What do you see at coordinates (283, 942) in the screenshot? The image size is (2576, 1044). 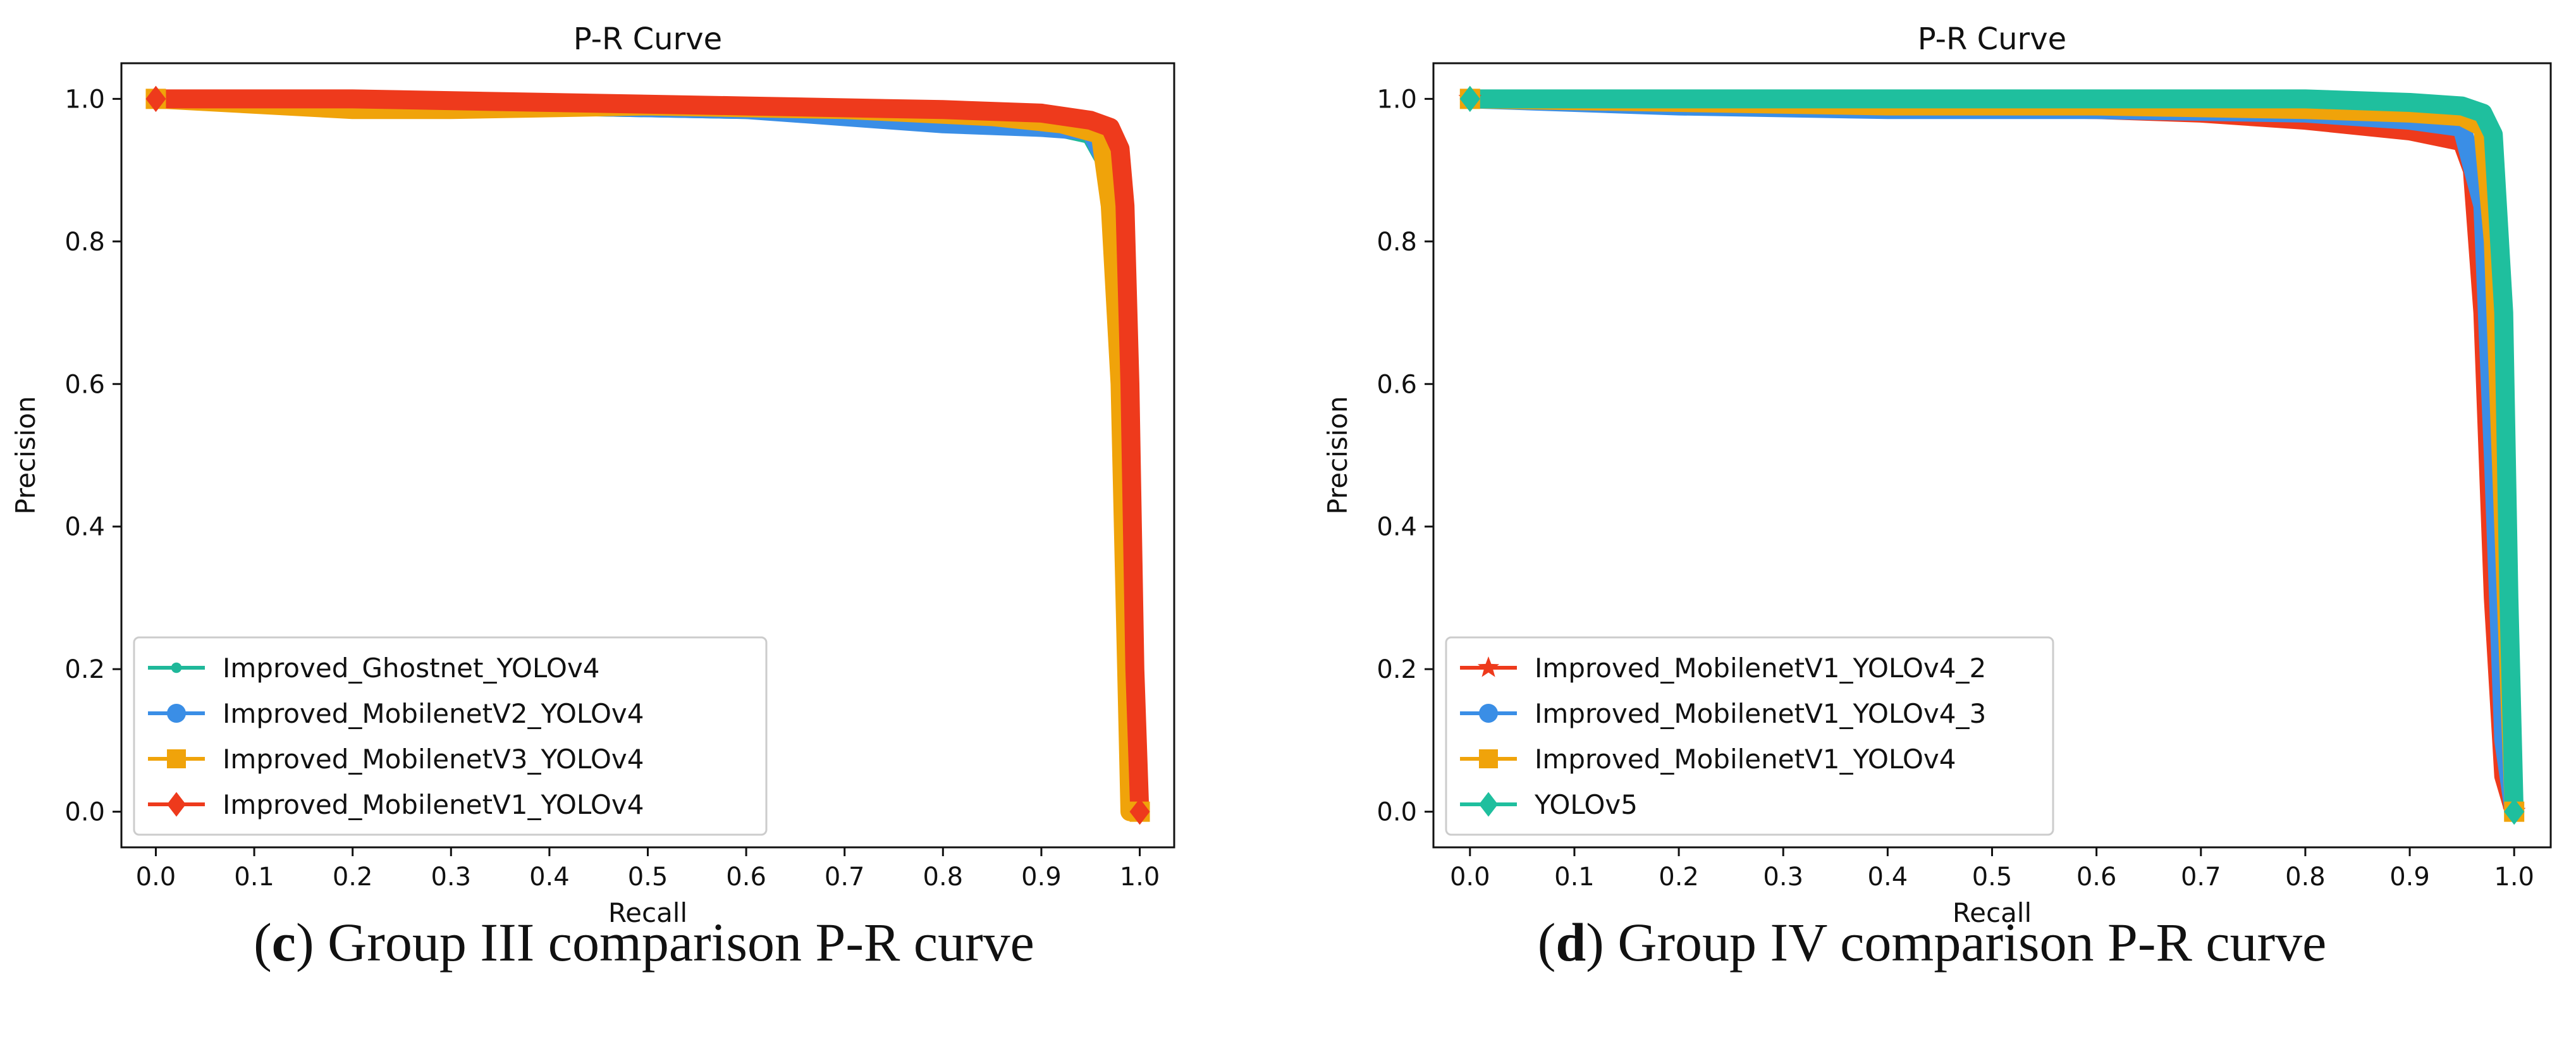 I see `caption-letter: c` at bounding box center [283, 942].